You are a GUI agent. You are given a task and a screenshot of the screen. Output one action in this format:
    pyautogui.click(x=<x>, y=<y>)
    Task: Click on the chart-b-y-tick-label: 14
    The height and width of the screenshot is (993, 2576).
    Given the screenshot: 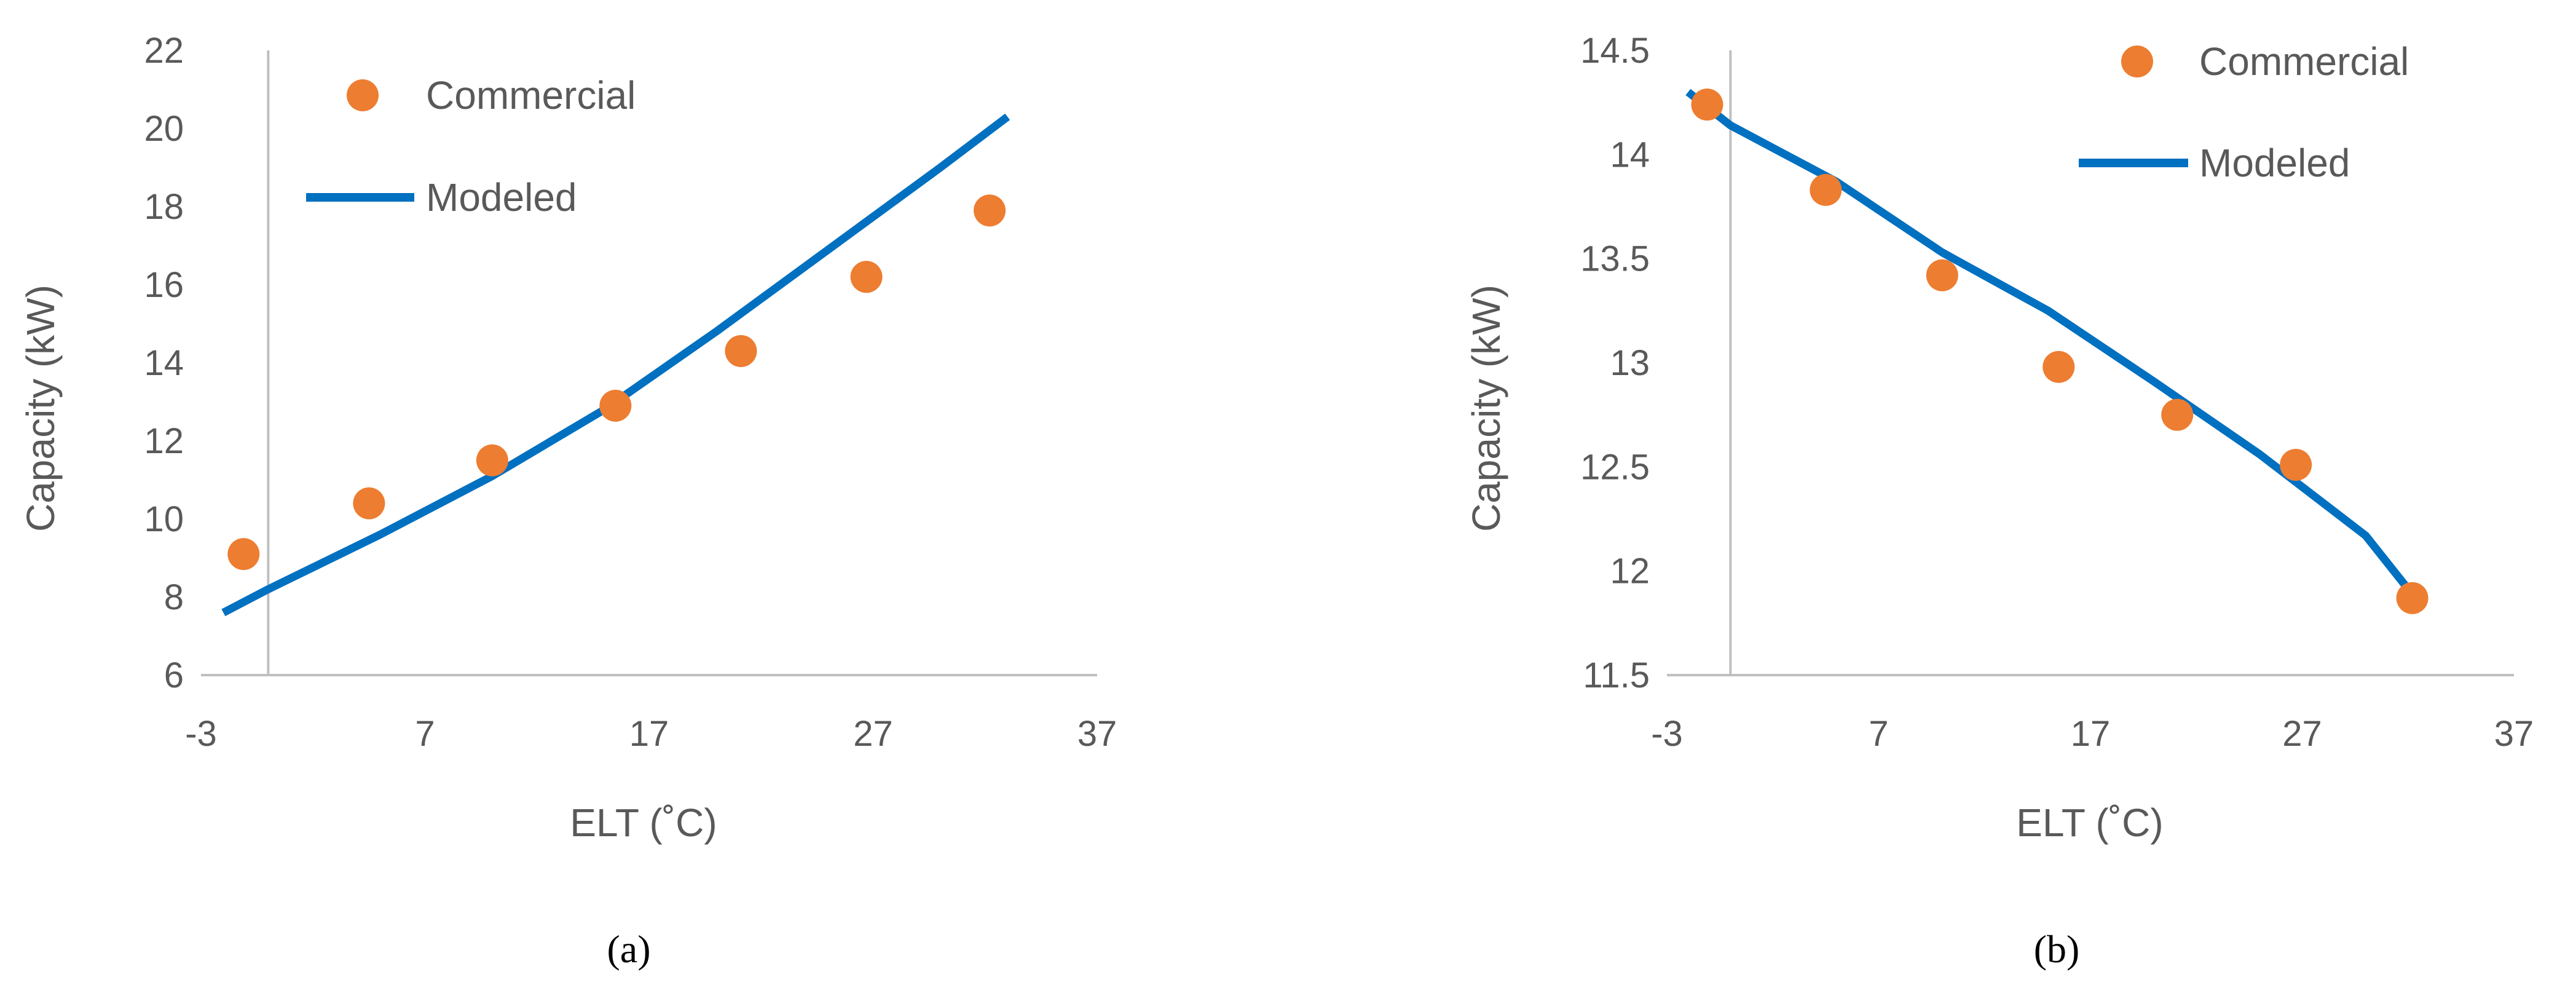 What is the action you would take?
    pyautogui.click(x=1630, y=155)
    